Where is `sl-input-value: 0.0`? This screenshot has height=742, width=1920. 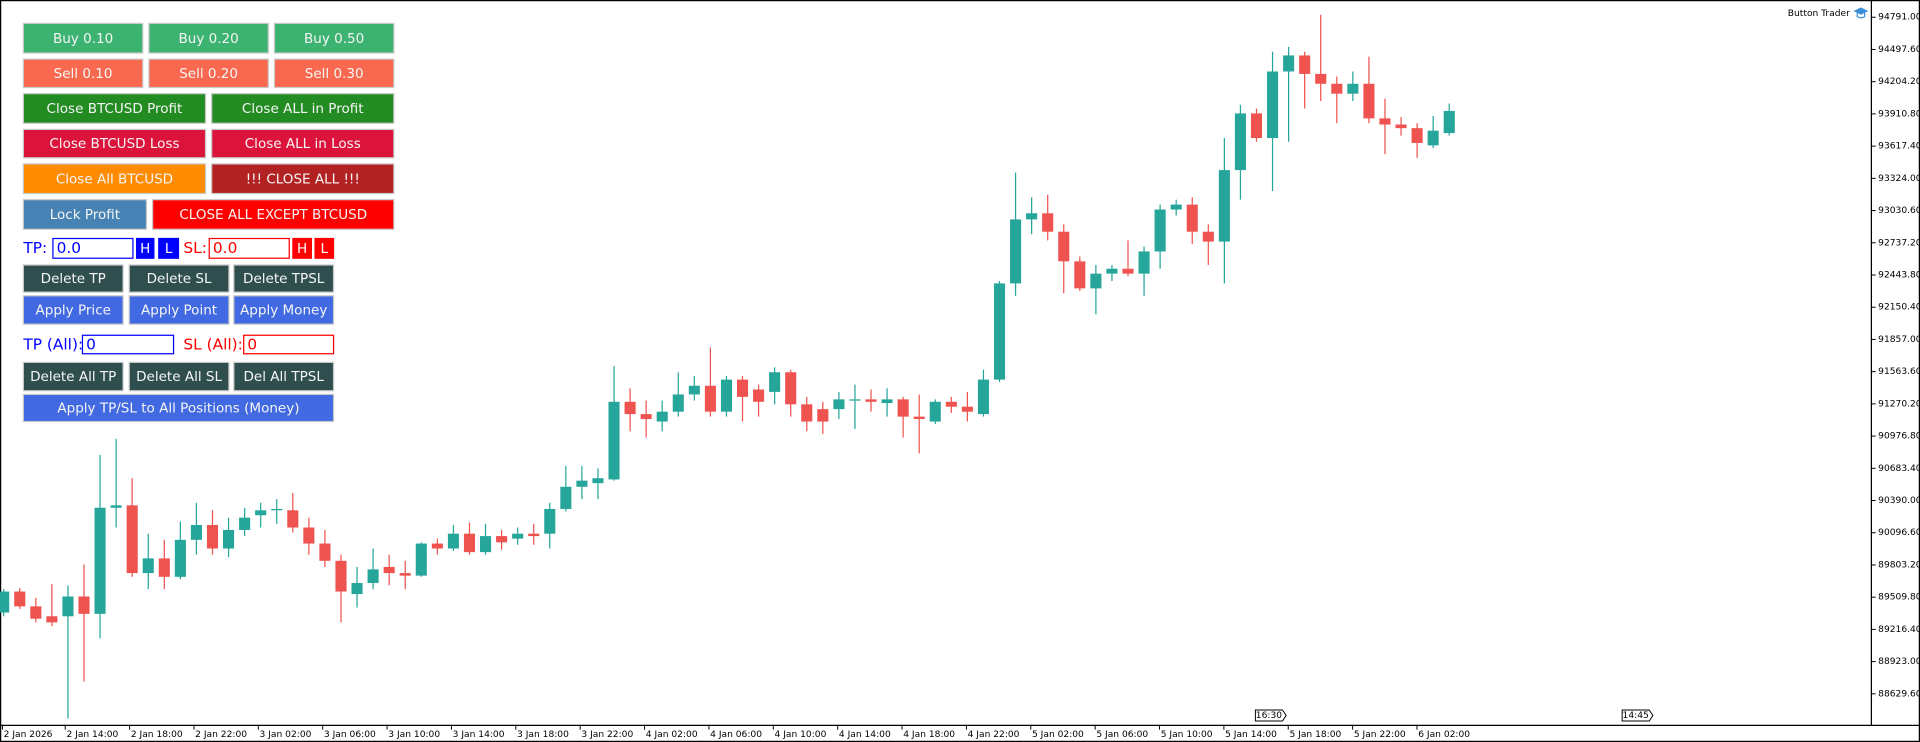
sl-input-value: 0.0 is located at coordinates (225, 248).